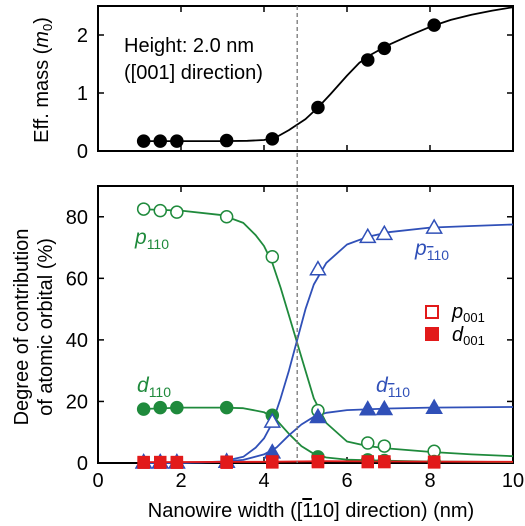  Describe the element at coordinates (189, 46) in the screenshot. I see `annotation-line1: Height: 2.0 nm` at that location.